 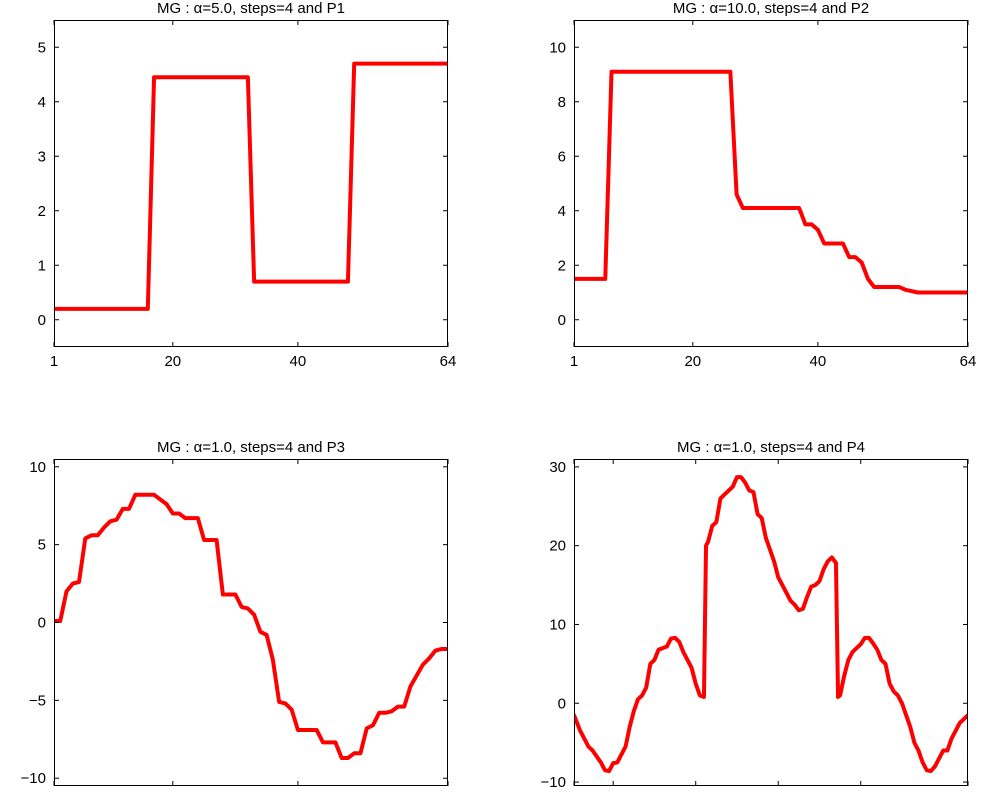 What do you see at coordinates (42, 265) in the screenshot?
I see `y-tick-label: 1` at bounding box center [42, 265].